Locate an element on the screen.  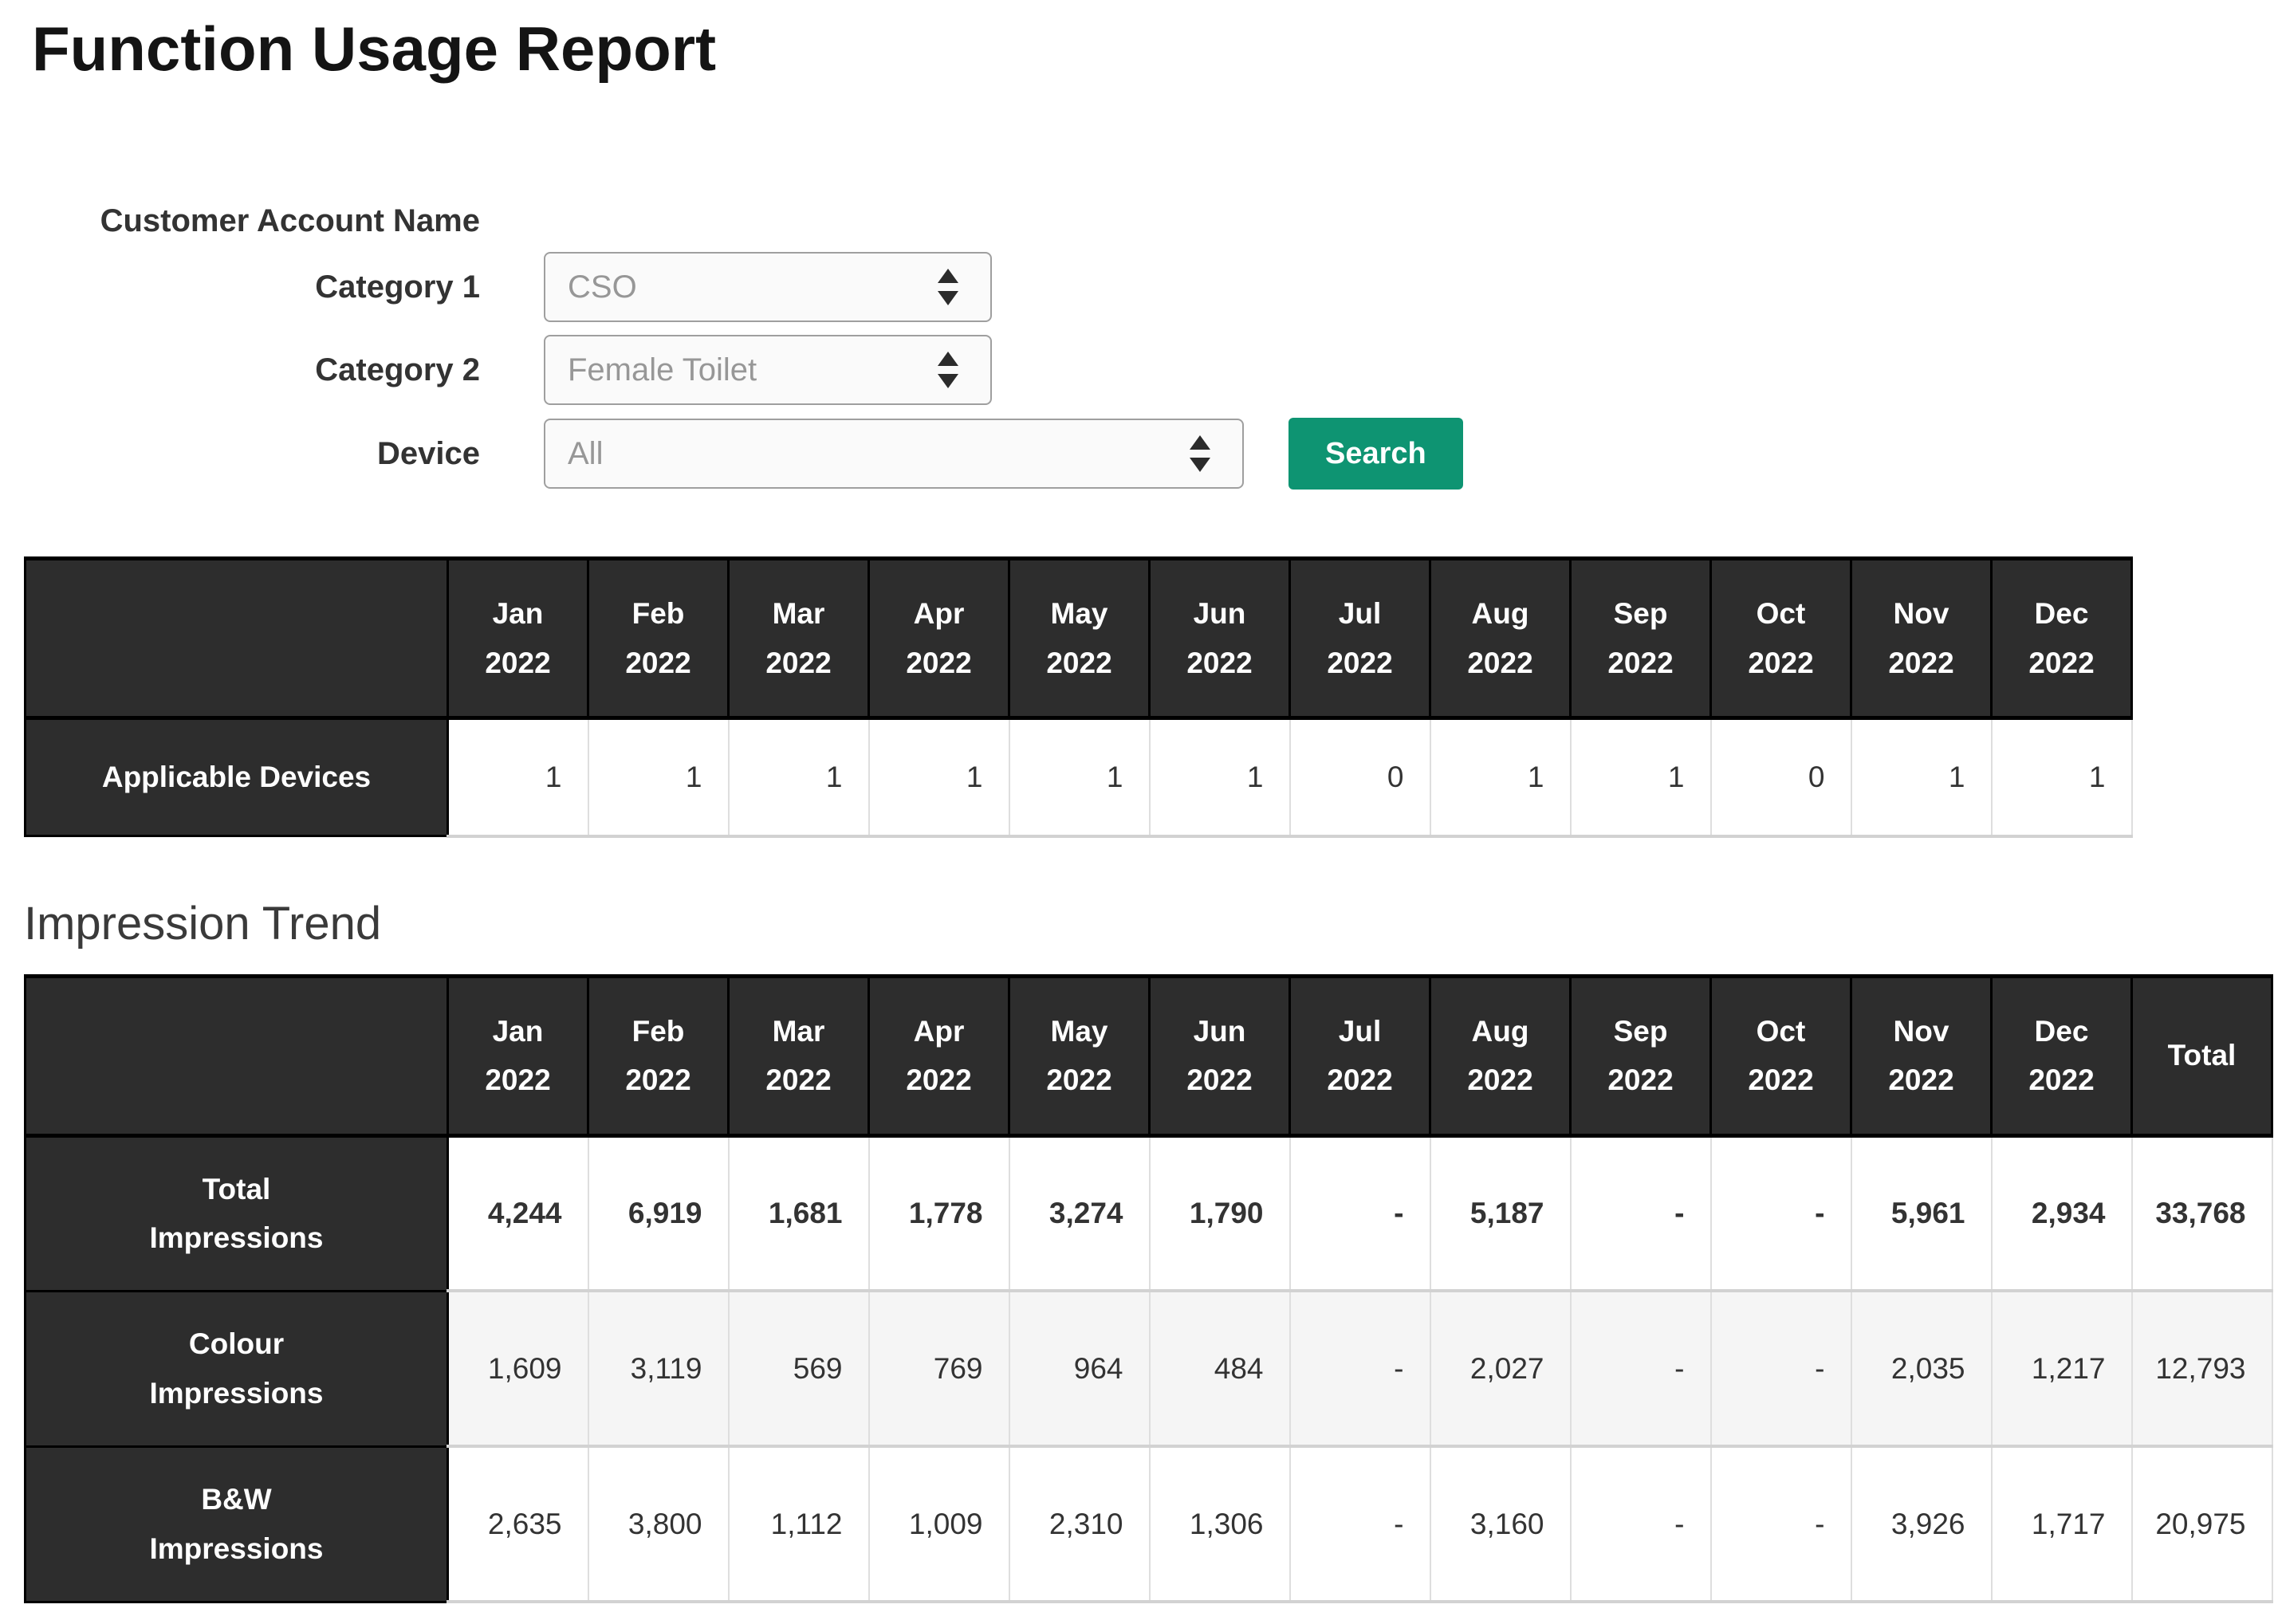
impressions-cell: 2,310 is located at coordinates (1079, 1524).